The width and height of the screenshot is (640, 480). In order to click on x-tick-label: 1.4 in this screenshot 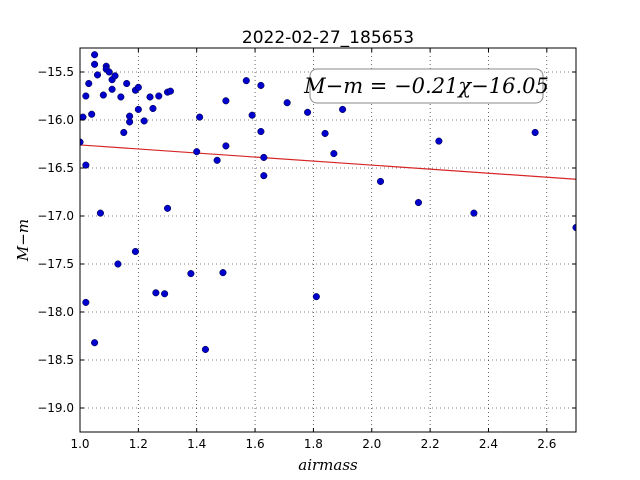, I will do `click(196, 444)`.